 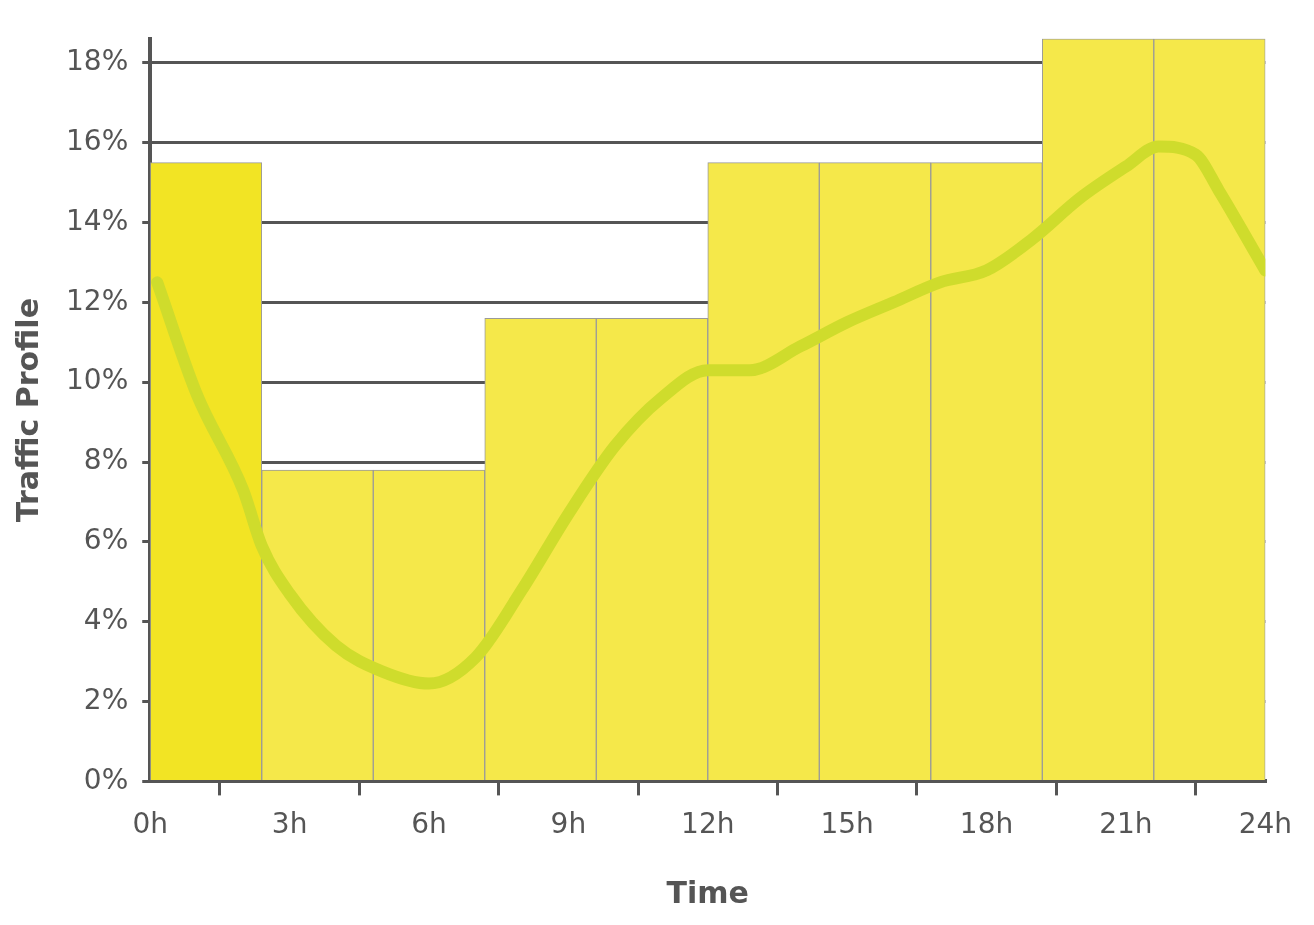 I want to click on x-tick-label: 9h, so click(x=568, y=824).